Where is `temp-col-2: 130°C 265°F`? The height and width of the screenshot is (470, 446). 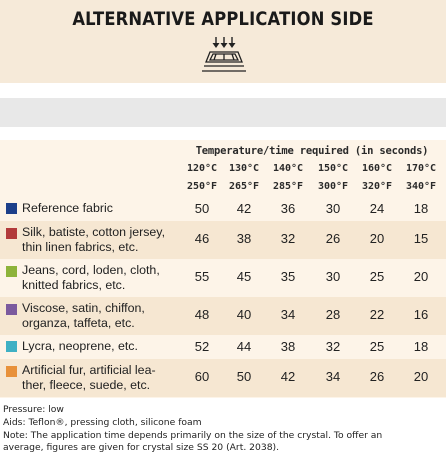 temp-col-2: 130°C 265°F is located at coordinates (244, 178).